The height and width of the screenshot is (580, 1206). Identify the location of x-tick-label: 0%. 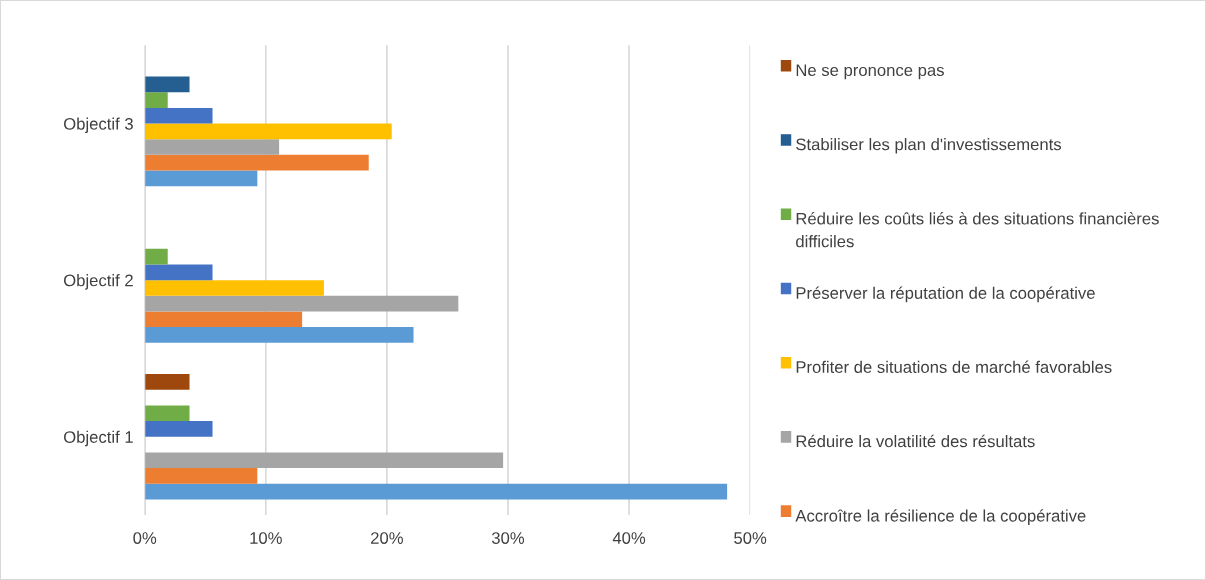
(145, 538).